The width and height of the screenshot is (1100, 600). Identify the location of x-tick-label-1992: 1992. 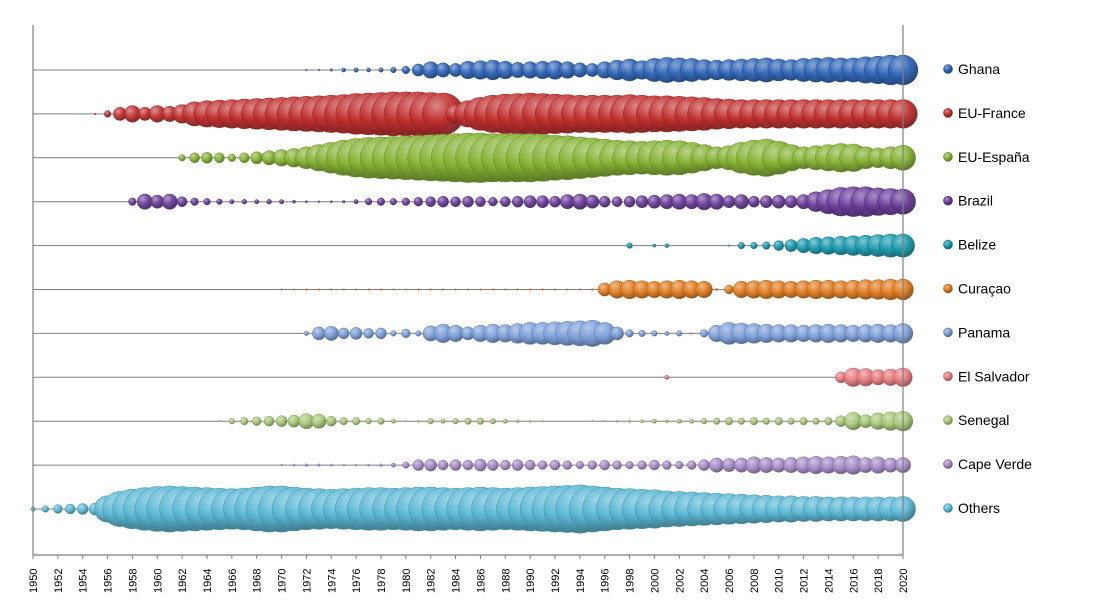
(556, 581).